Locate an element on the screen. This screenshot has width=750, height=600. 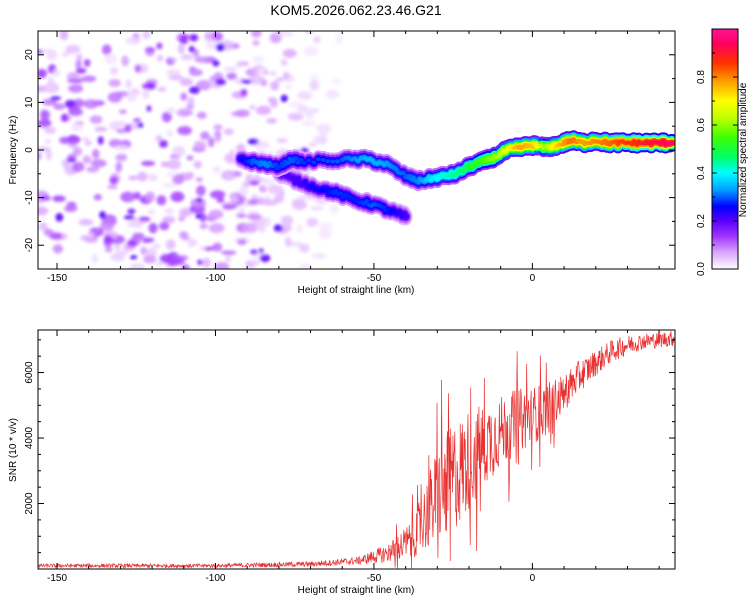
snr-y-tick-label: 4000 is located at coordinates (29, 437).